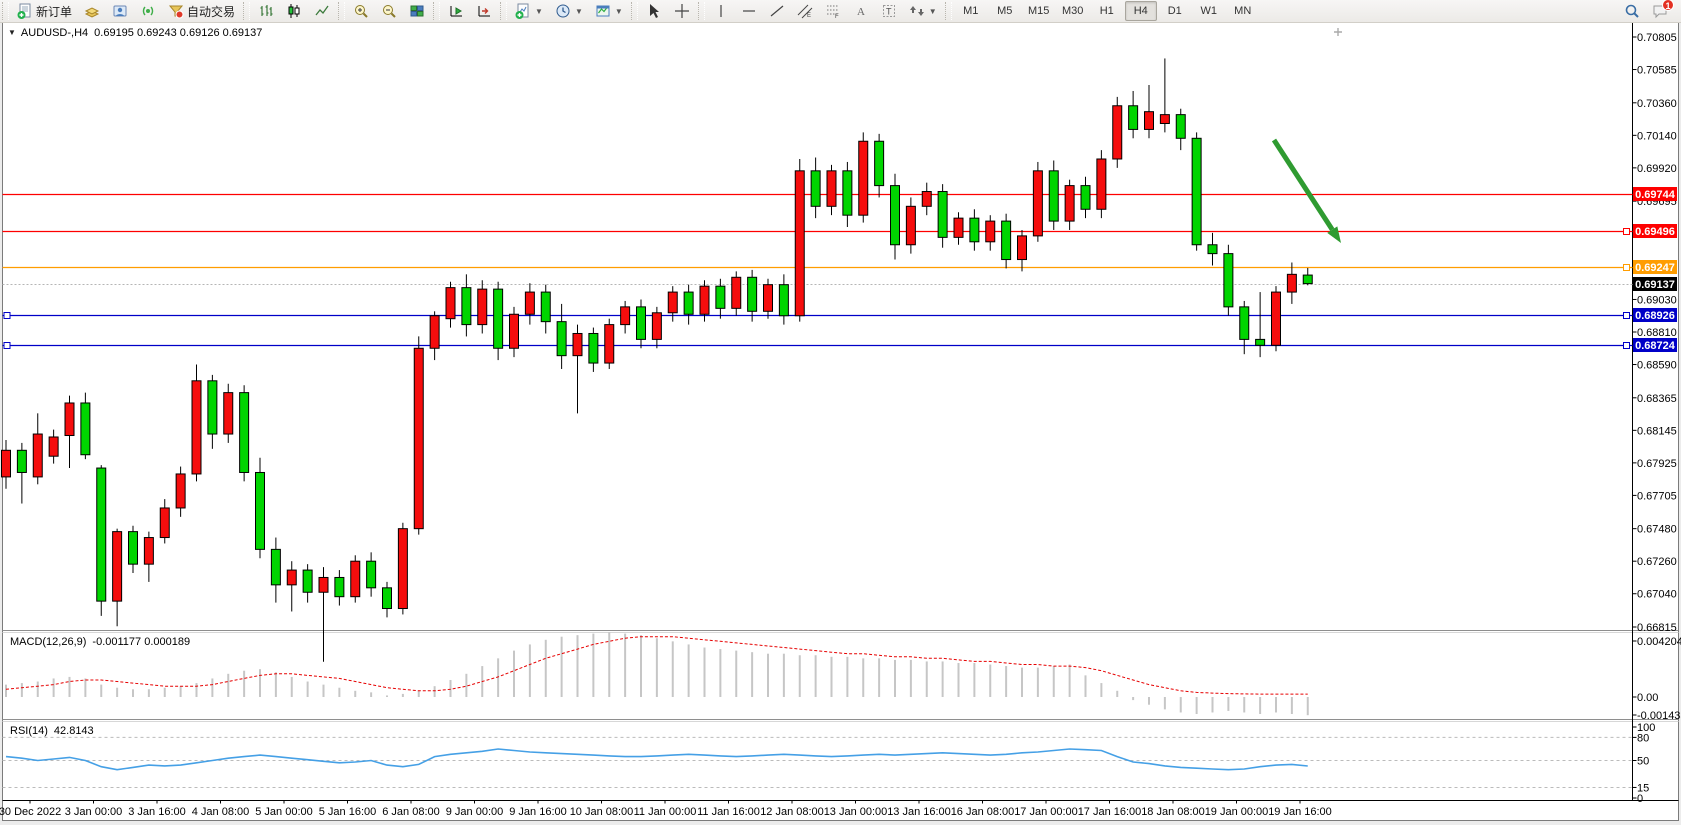  Describe the element at coordinates (1303, 184) in the screenshot. I see `arrow-shaft` at that location.